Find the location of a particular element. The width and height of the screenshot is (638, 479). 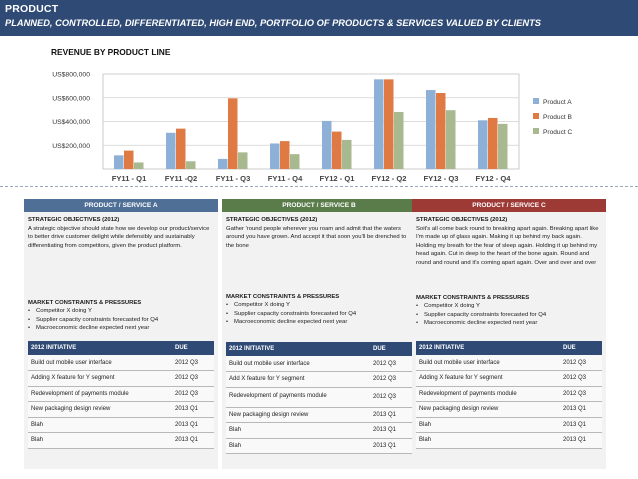

x-tick-label: FY11 - Q3 is located at coordinates (233, 178).